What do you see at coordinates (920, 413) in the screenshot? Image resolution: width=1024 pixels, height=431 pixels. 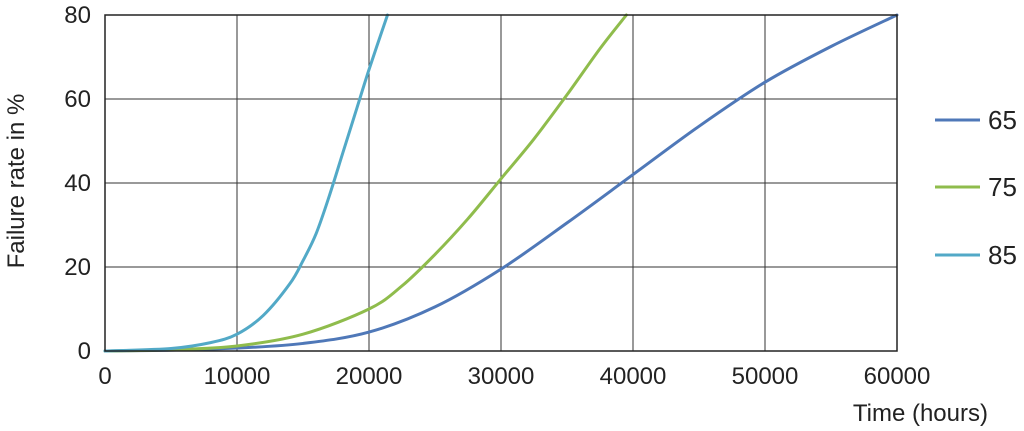 I see `x-axis-label: Time (hours)` at bounding box center [920, 413].